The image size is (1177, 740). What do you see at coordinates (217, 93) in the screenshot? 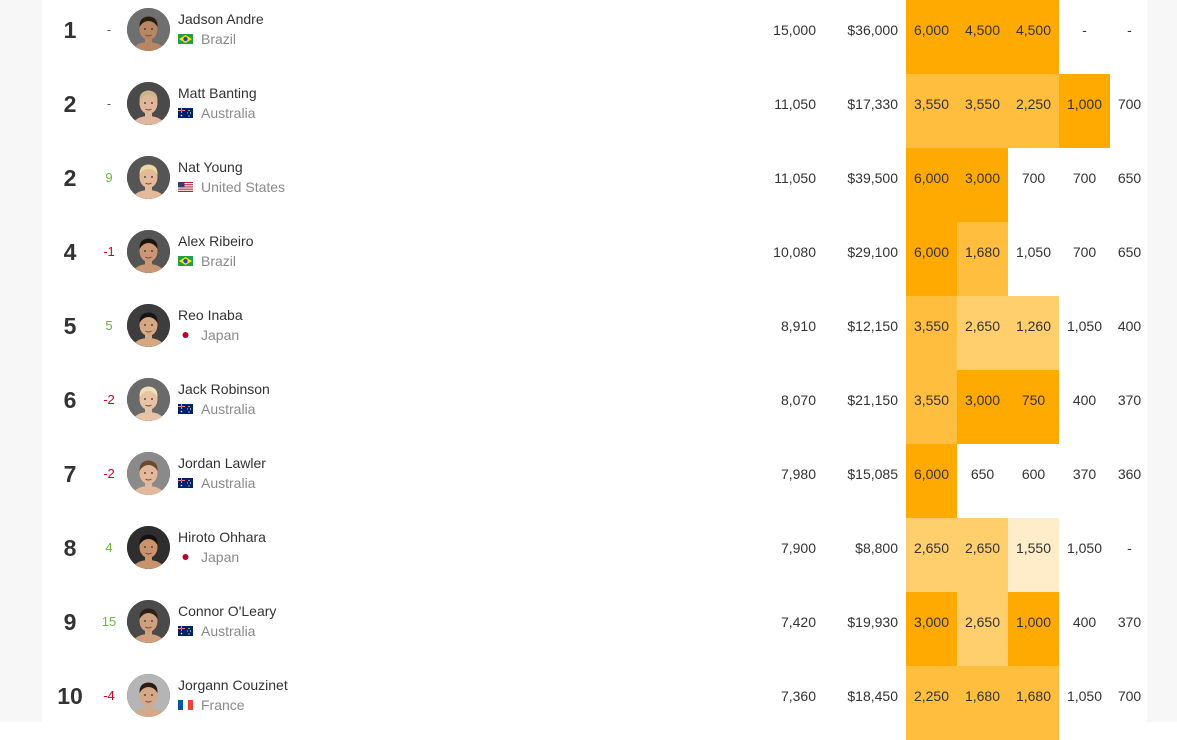
I see `surfer-name-link: Matt Banting` at bounding box center [217, 93].